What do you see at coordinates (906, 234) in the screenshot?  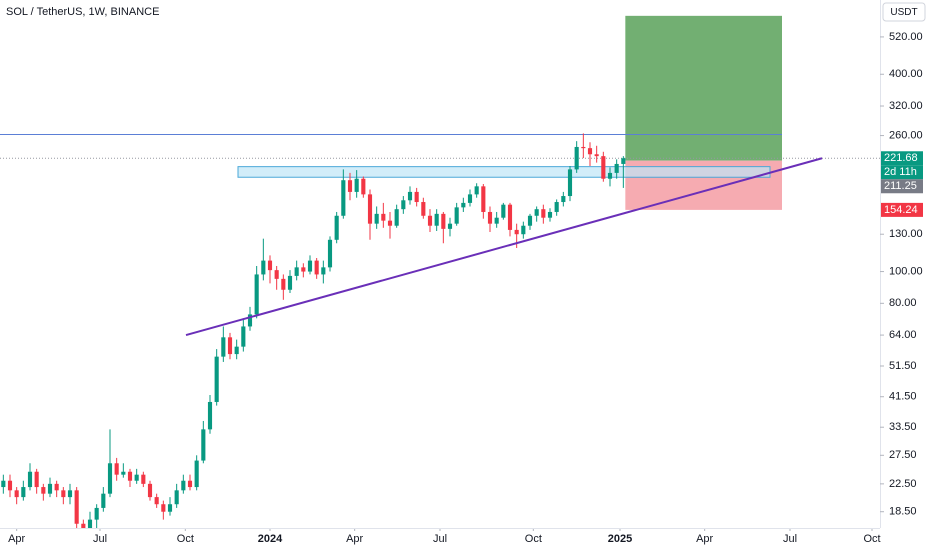 I see `y-tick-label: 130.00` at bounding box center [906, 234].